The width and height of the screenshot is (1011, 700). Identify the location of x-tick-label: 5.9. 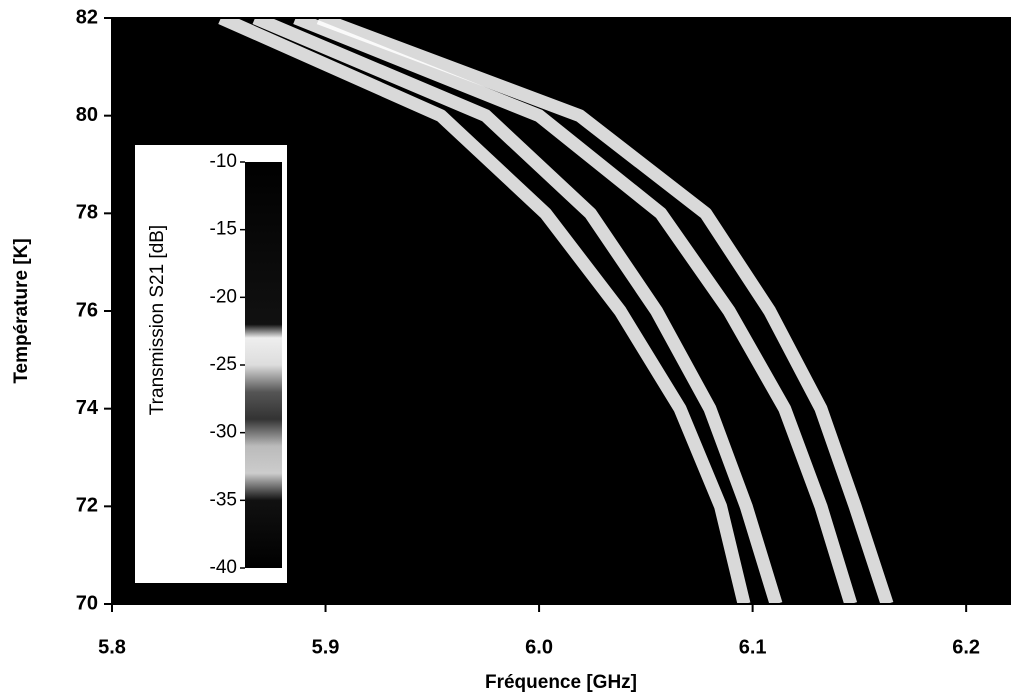
(326, 647).